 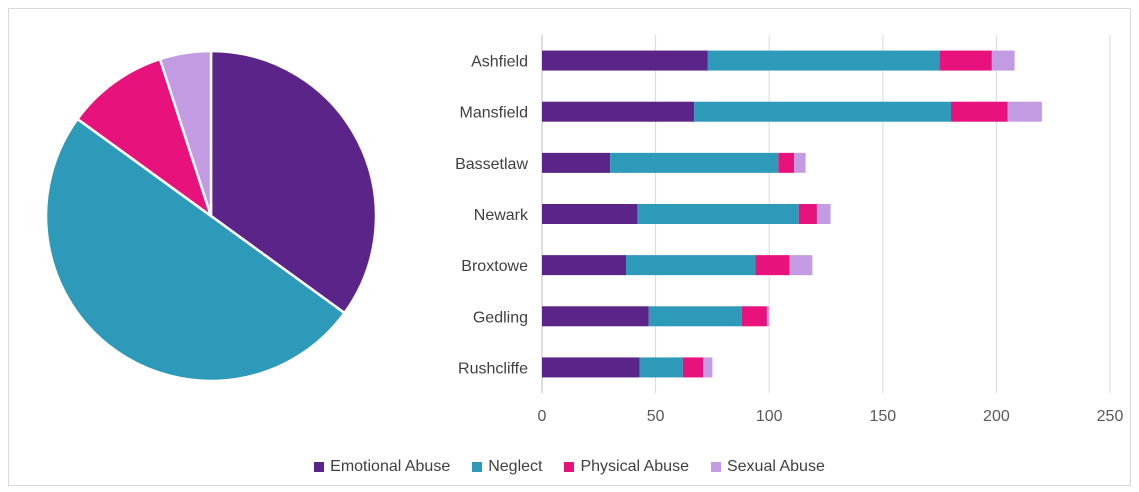 I want to click on legend-item-physical-abuse: Physical Abuse, so click(x=626, y=467).